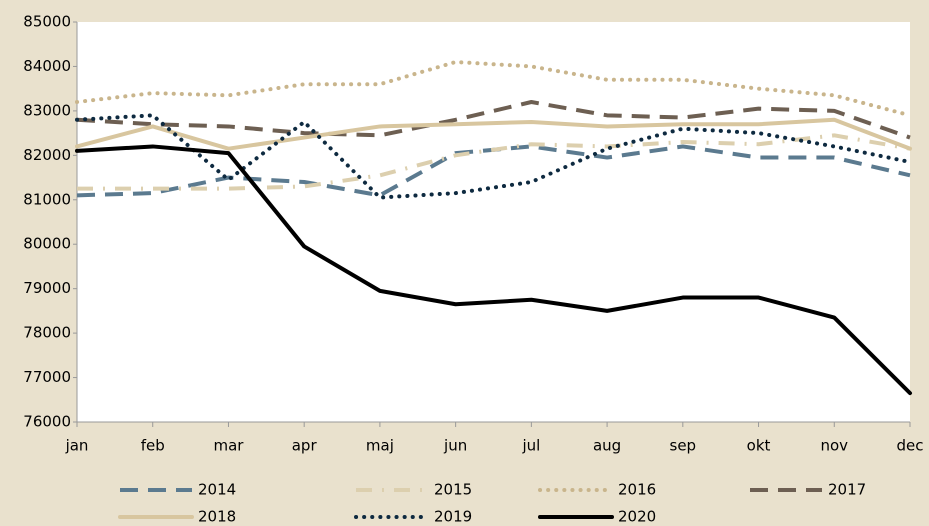  What do you see at coordinates (47, 155) in the screenshot?
I see `y-tick-label: 82000` at bounding box center [47, 155].